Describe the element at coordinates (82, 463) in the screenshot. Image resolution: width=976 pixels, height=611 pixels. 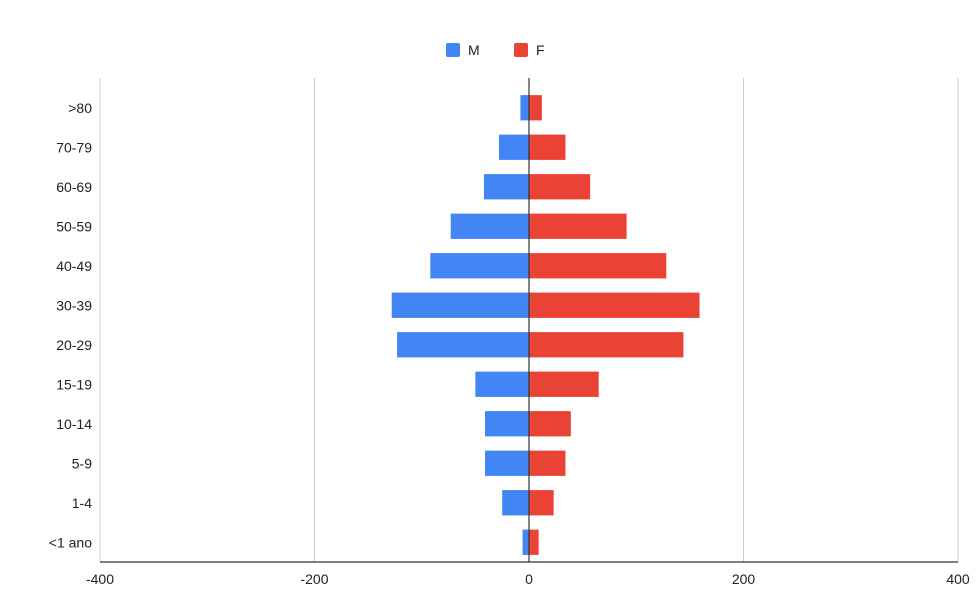
I see `y-tick-label: 5-9` at that location.